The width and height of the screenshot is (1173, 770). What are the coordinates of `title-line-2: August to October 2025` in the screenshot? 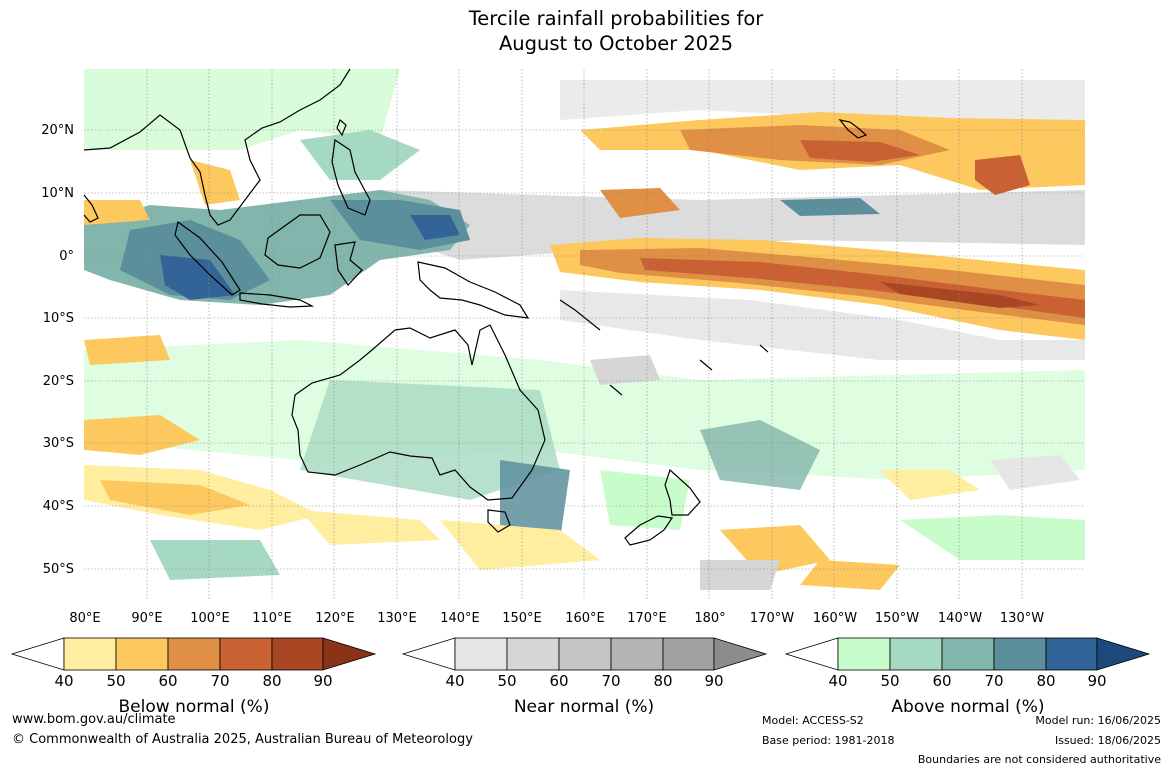 It's located at (616, 43).